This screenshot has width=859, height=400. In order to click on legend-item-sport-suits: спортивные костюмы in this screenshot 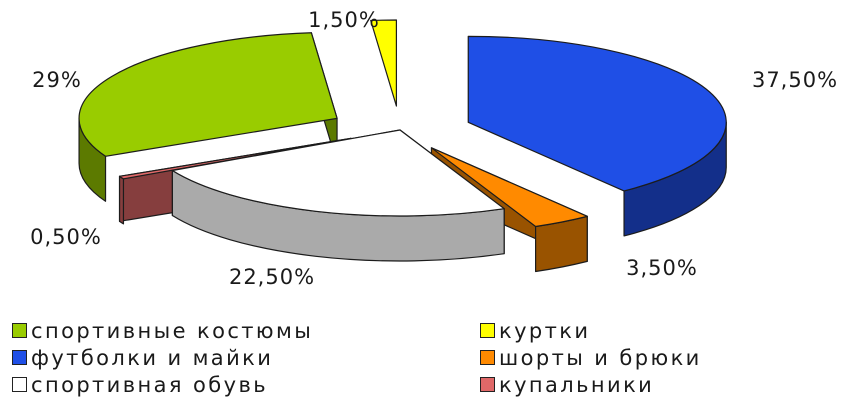, I will do `click(246, 330)`.